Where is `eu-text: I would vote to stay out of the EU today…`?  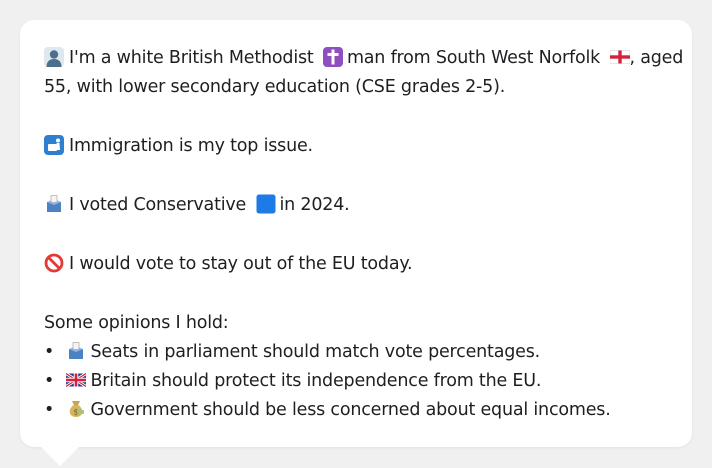 eu-text: I would vote to stay out of the EU today… is located at coordinates (241, 264).